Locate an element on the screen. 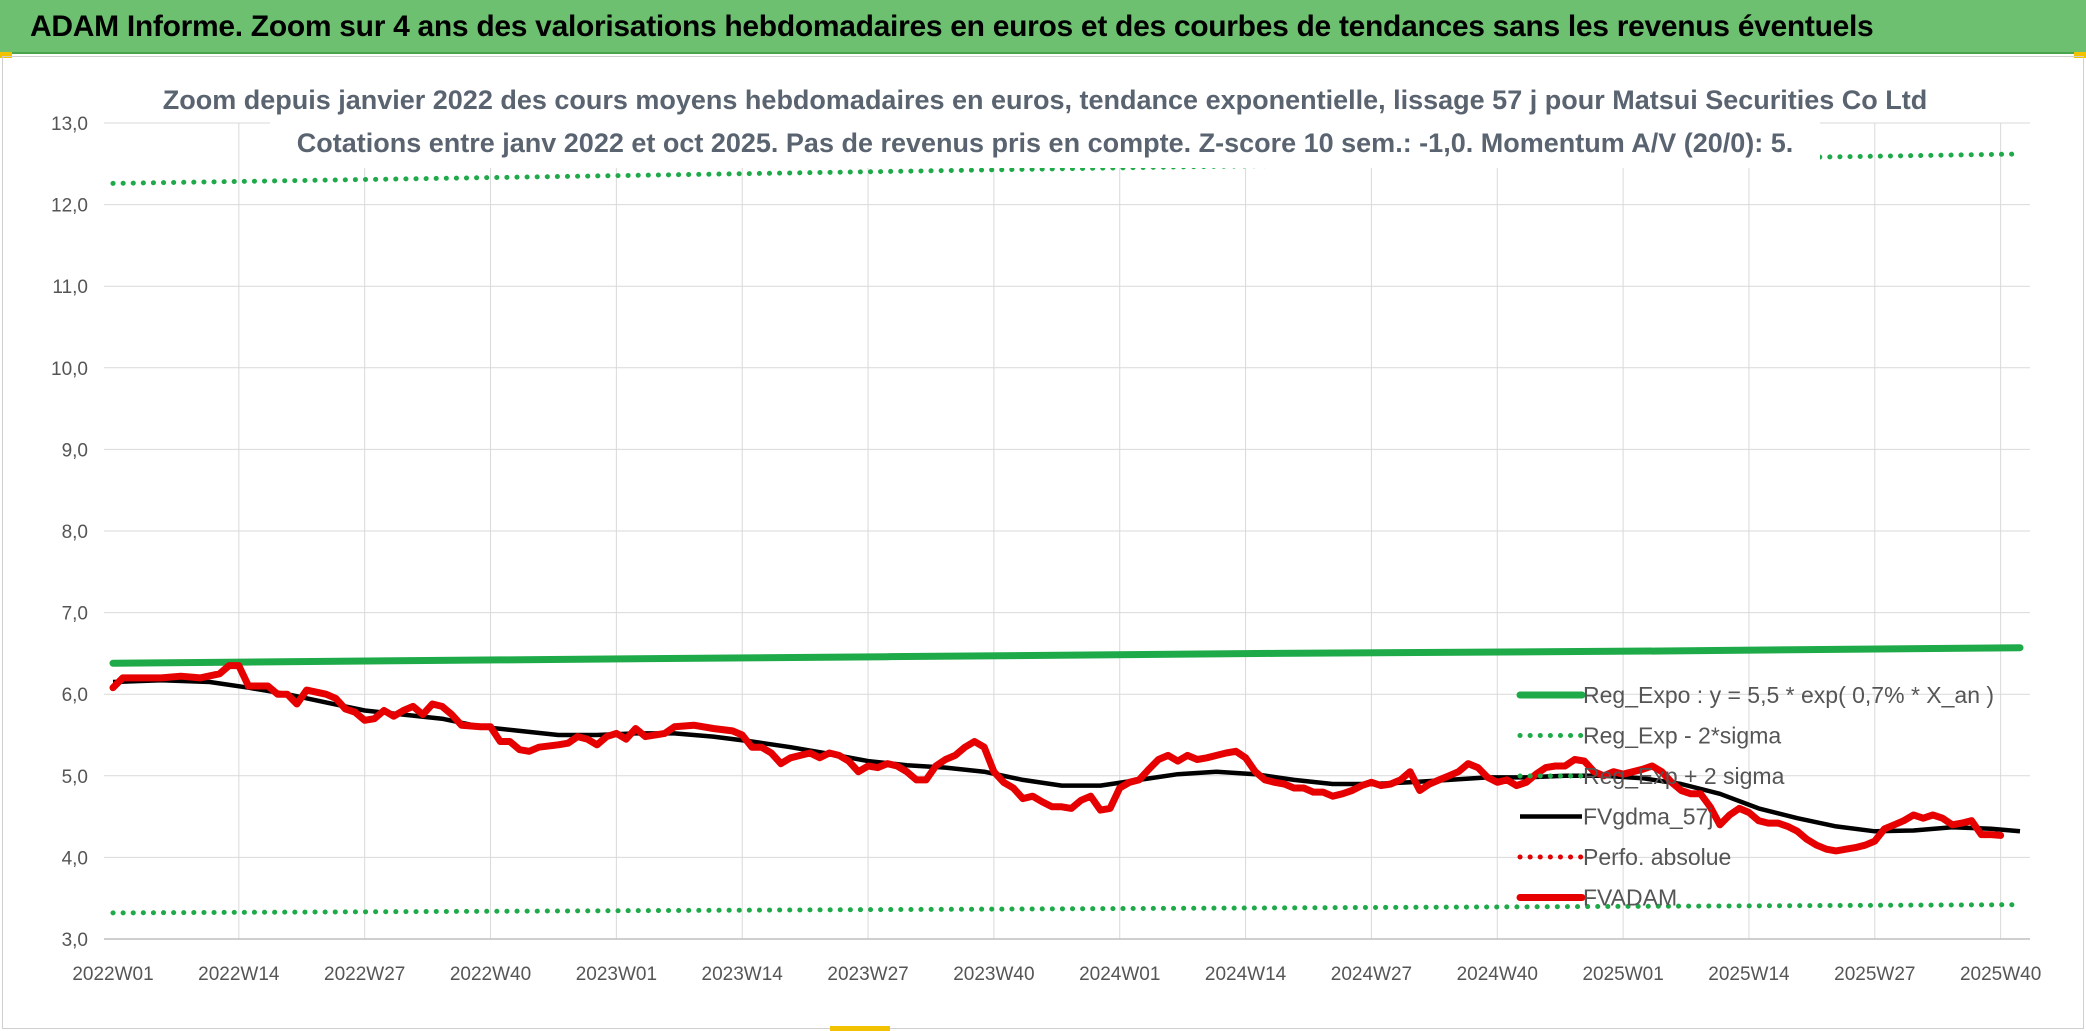 The height and width of the screenshot is (1031, 2086). legend-label: FVgdma_57j is located at coordinates (1648, 817).